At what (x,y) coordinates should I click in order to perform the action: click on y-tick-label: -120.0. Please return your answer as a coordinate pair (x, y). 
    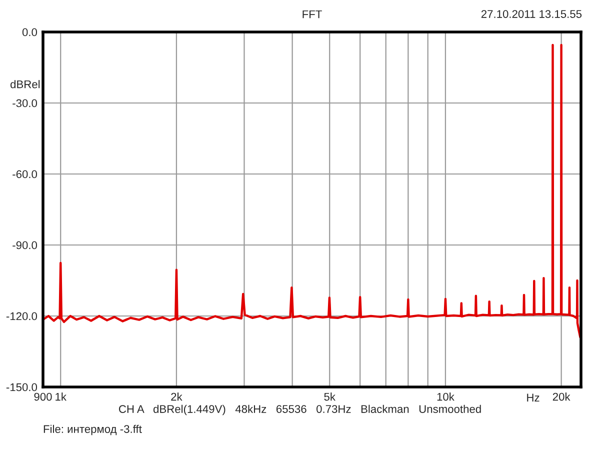
    Looking at the image, I should click on (22, 316).